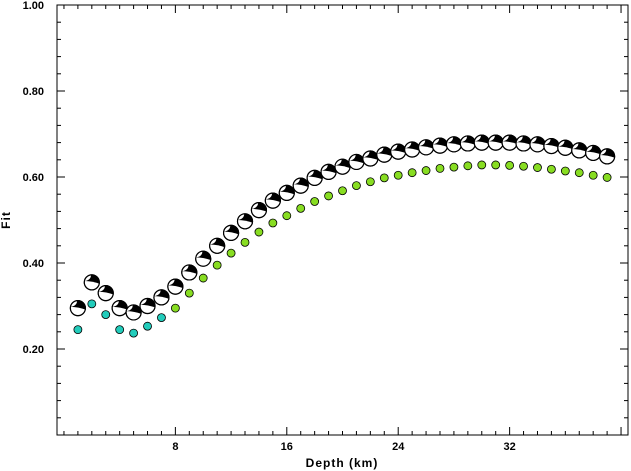 This screenshot has width=631, height=471. What do you see at coordinates (33, 6) in the screenshot?
I see `y-tick-label: 1.00` at bounding box center [33, 6].